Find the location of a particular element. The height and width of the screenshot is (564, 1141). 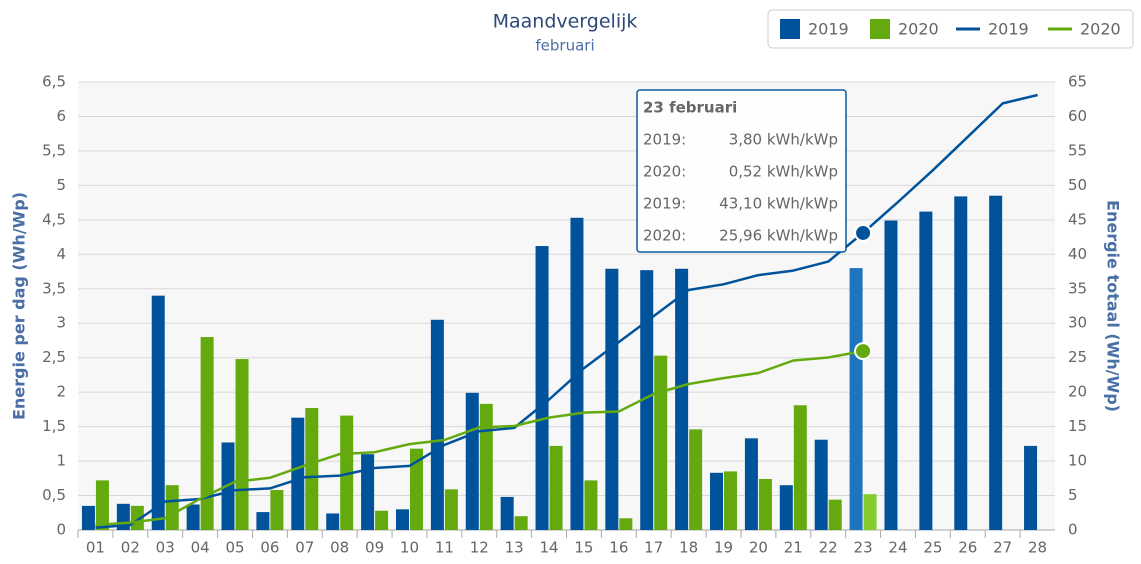

x-tick-label: 06 is located at coordinates (269, 548).